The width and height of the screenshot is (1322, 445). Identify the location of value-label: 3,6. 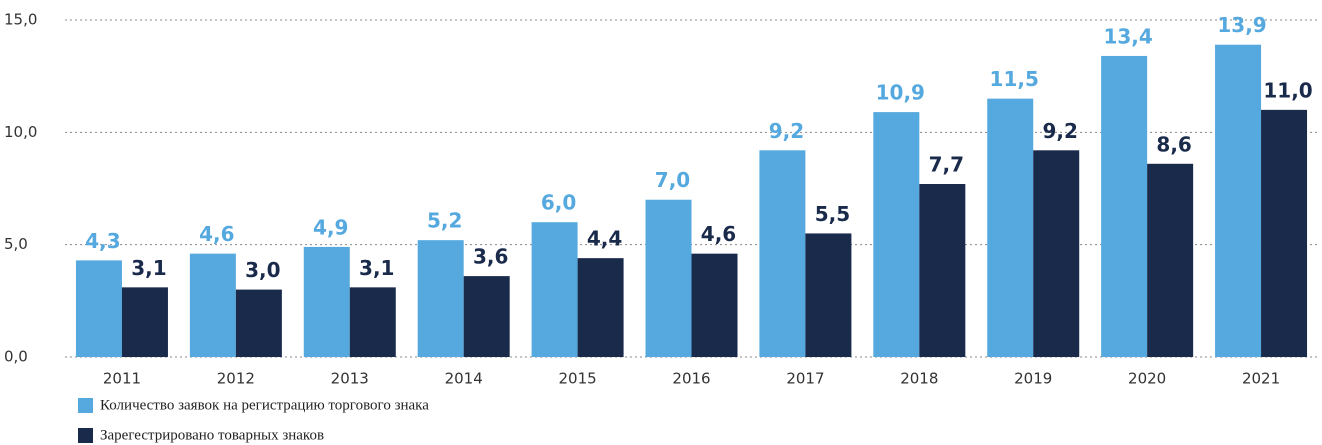
(490, 257).